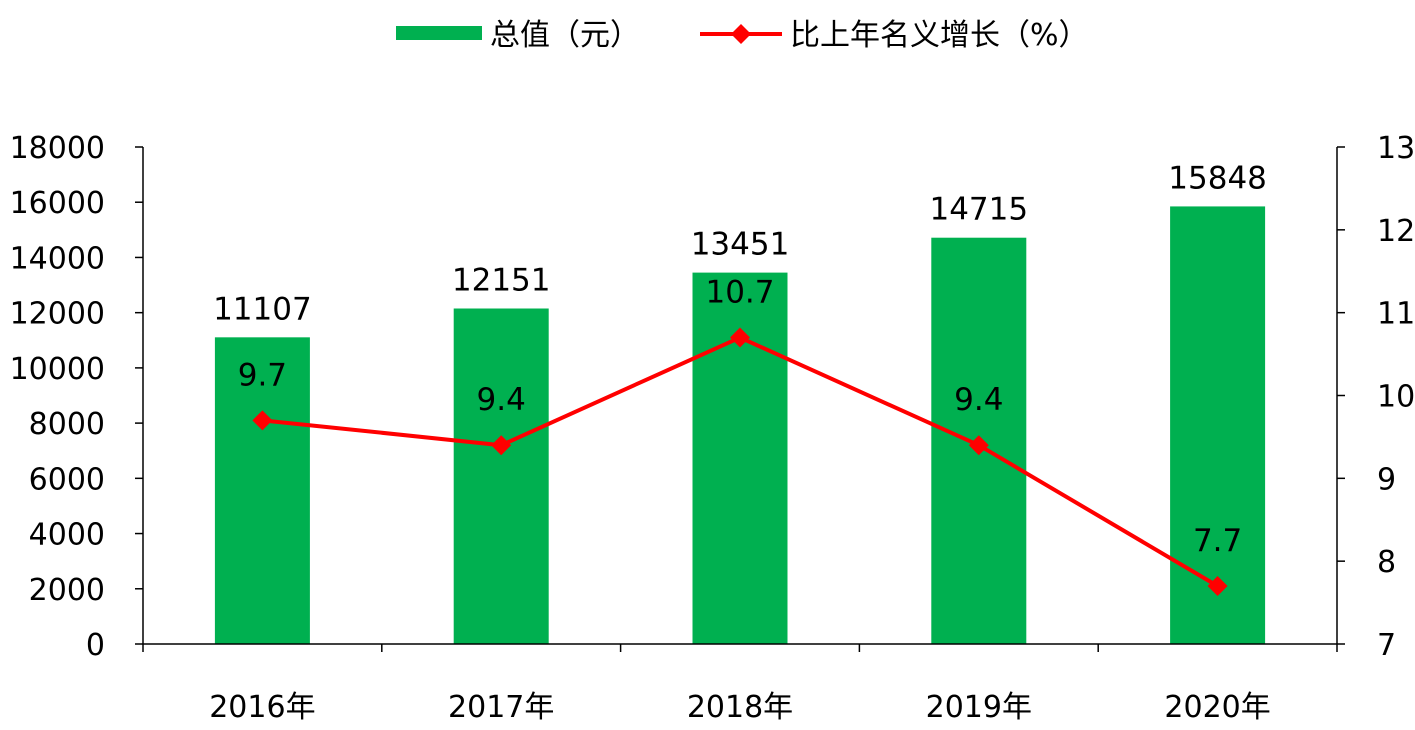 This screenshot has width=1415, height=730. Describe the element at coordinates (262, 707) in the screenshot. I see `x-tick-label: 2016年` at that location.